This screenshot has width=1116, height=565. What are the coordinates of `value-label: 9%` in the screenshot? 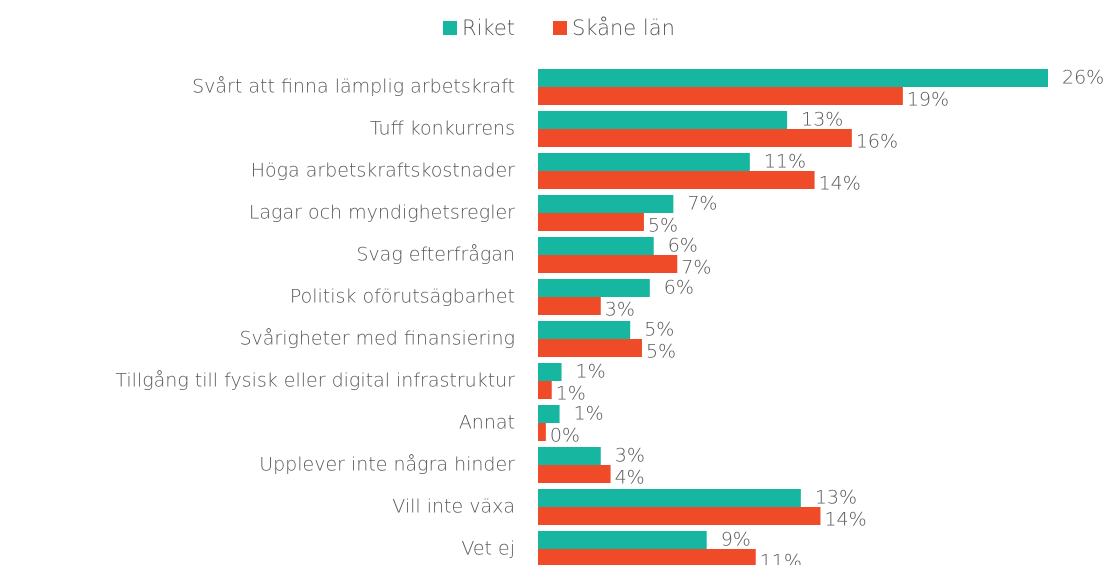 It's located at (736, 540).